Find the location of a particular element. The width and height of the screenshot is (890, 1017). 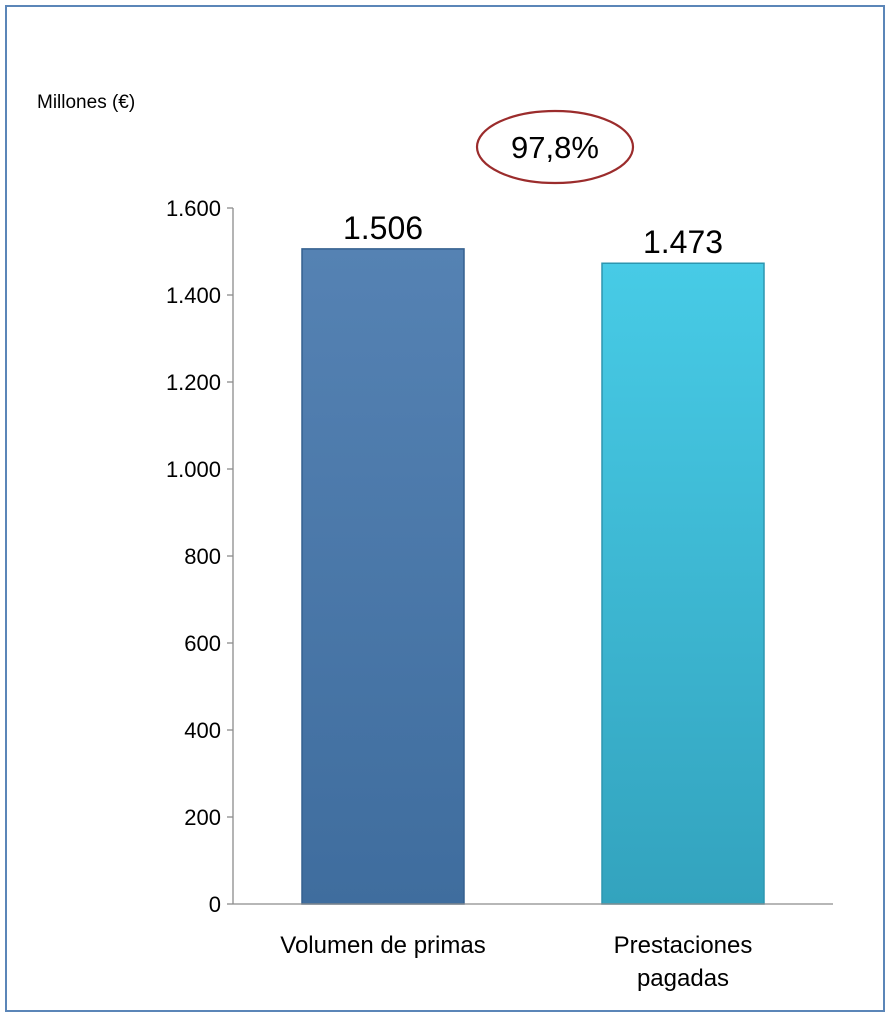

x-category-label: Volumen de primas is located at coordinates (382, 945).